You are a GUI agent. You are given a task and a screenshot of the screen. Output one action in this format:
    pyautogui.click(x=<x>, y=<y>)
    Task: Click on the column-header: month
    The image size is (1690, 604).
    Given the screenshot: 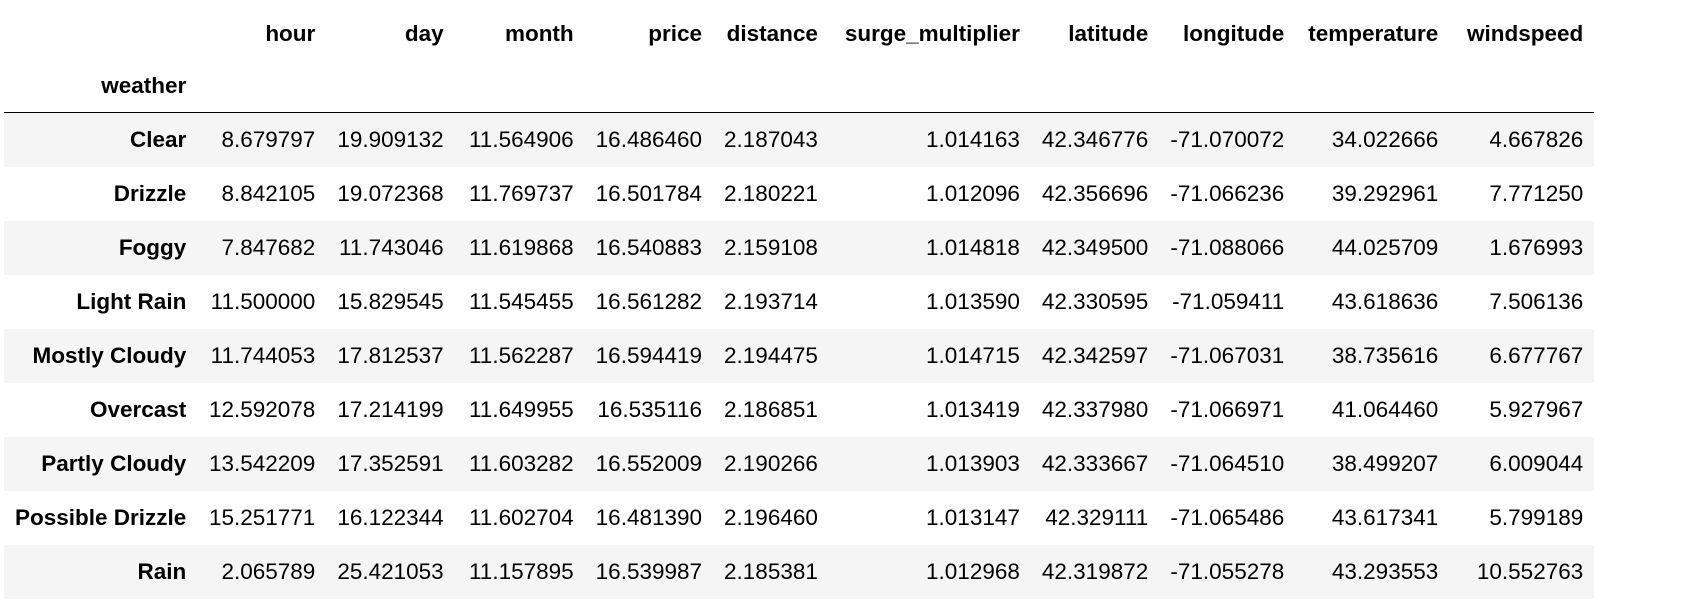 What is the action you would take?
    pyautogui.click(x=539, y=33)
    